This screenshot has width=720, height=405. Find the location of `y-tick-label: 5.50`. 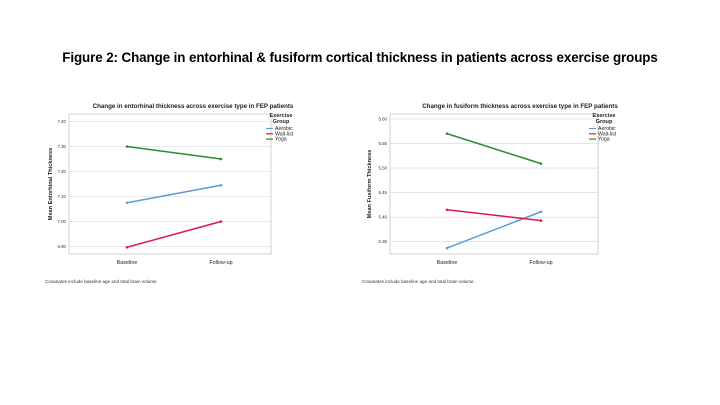

y-tick-label: 5.50 is located at coordinates (382, 168).